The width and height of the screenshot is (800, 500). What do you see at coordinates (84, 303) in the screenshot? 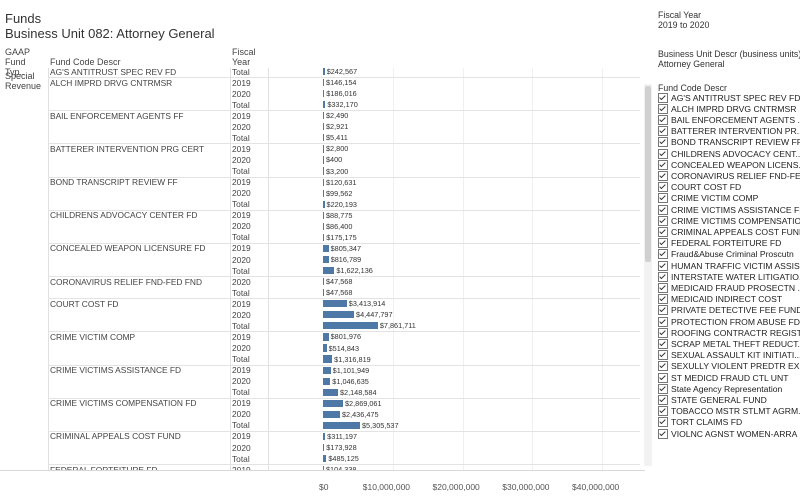
I see `fund-code-label: COURT COST FD` at bounding box center [84, 303].